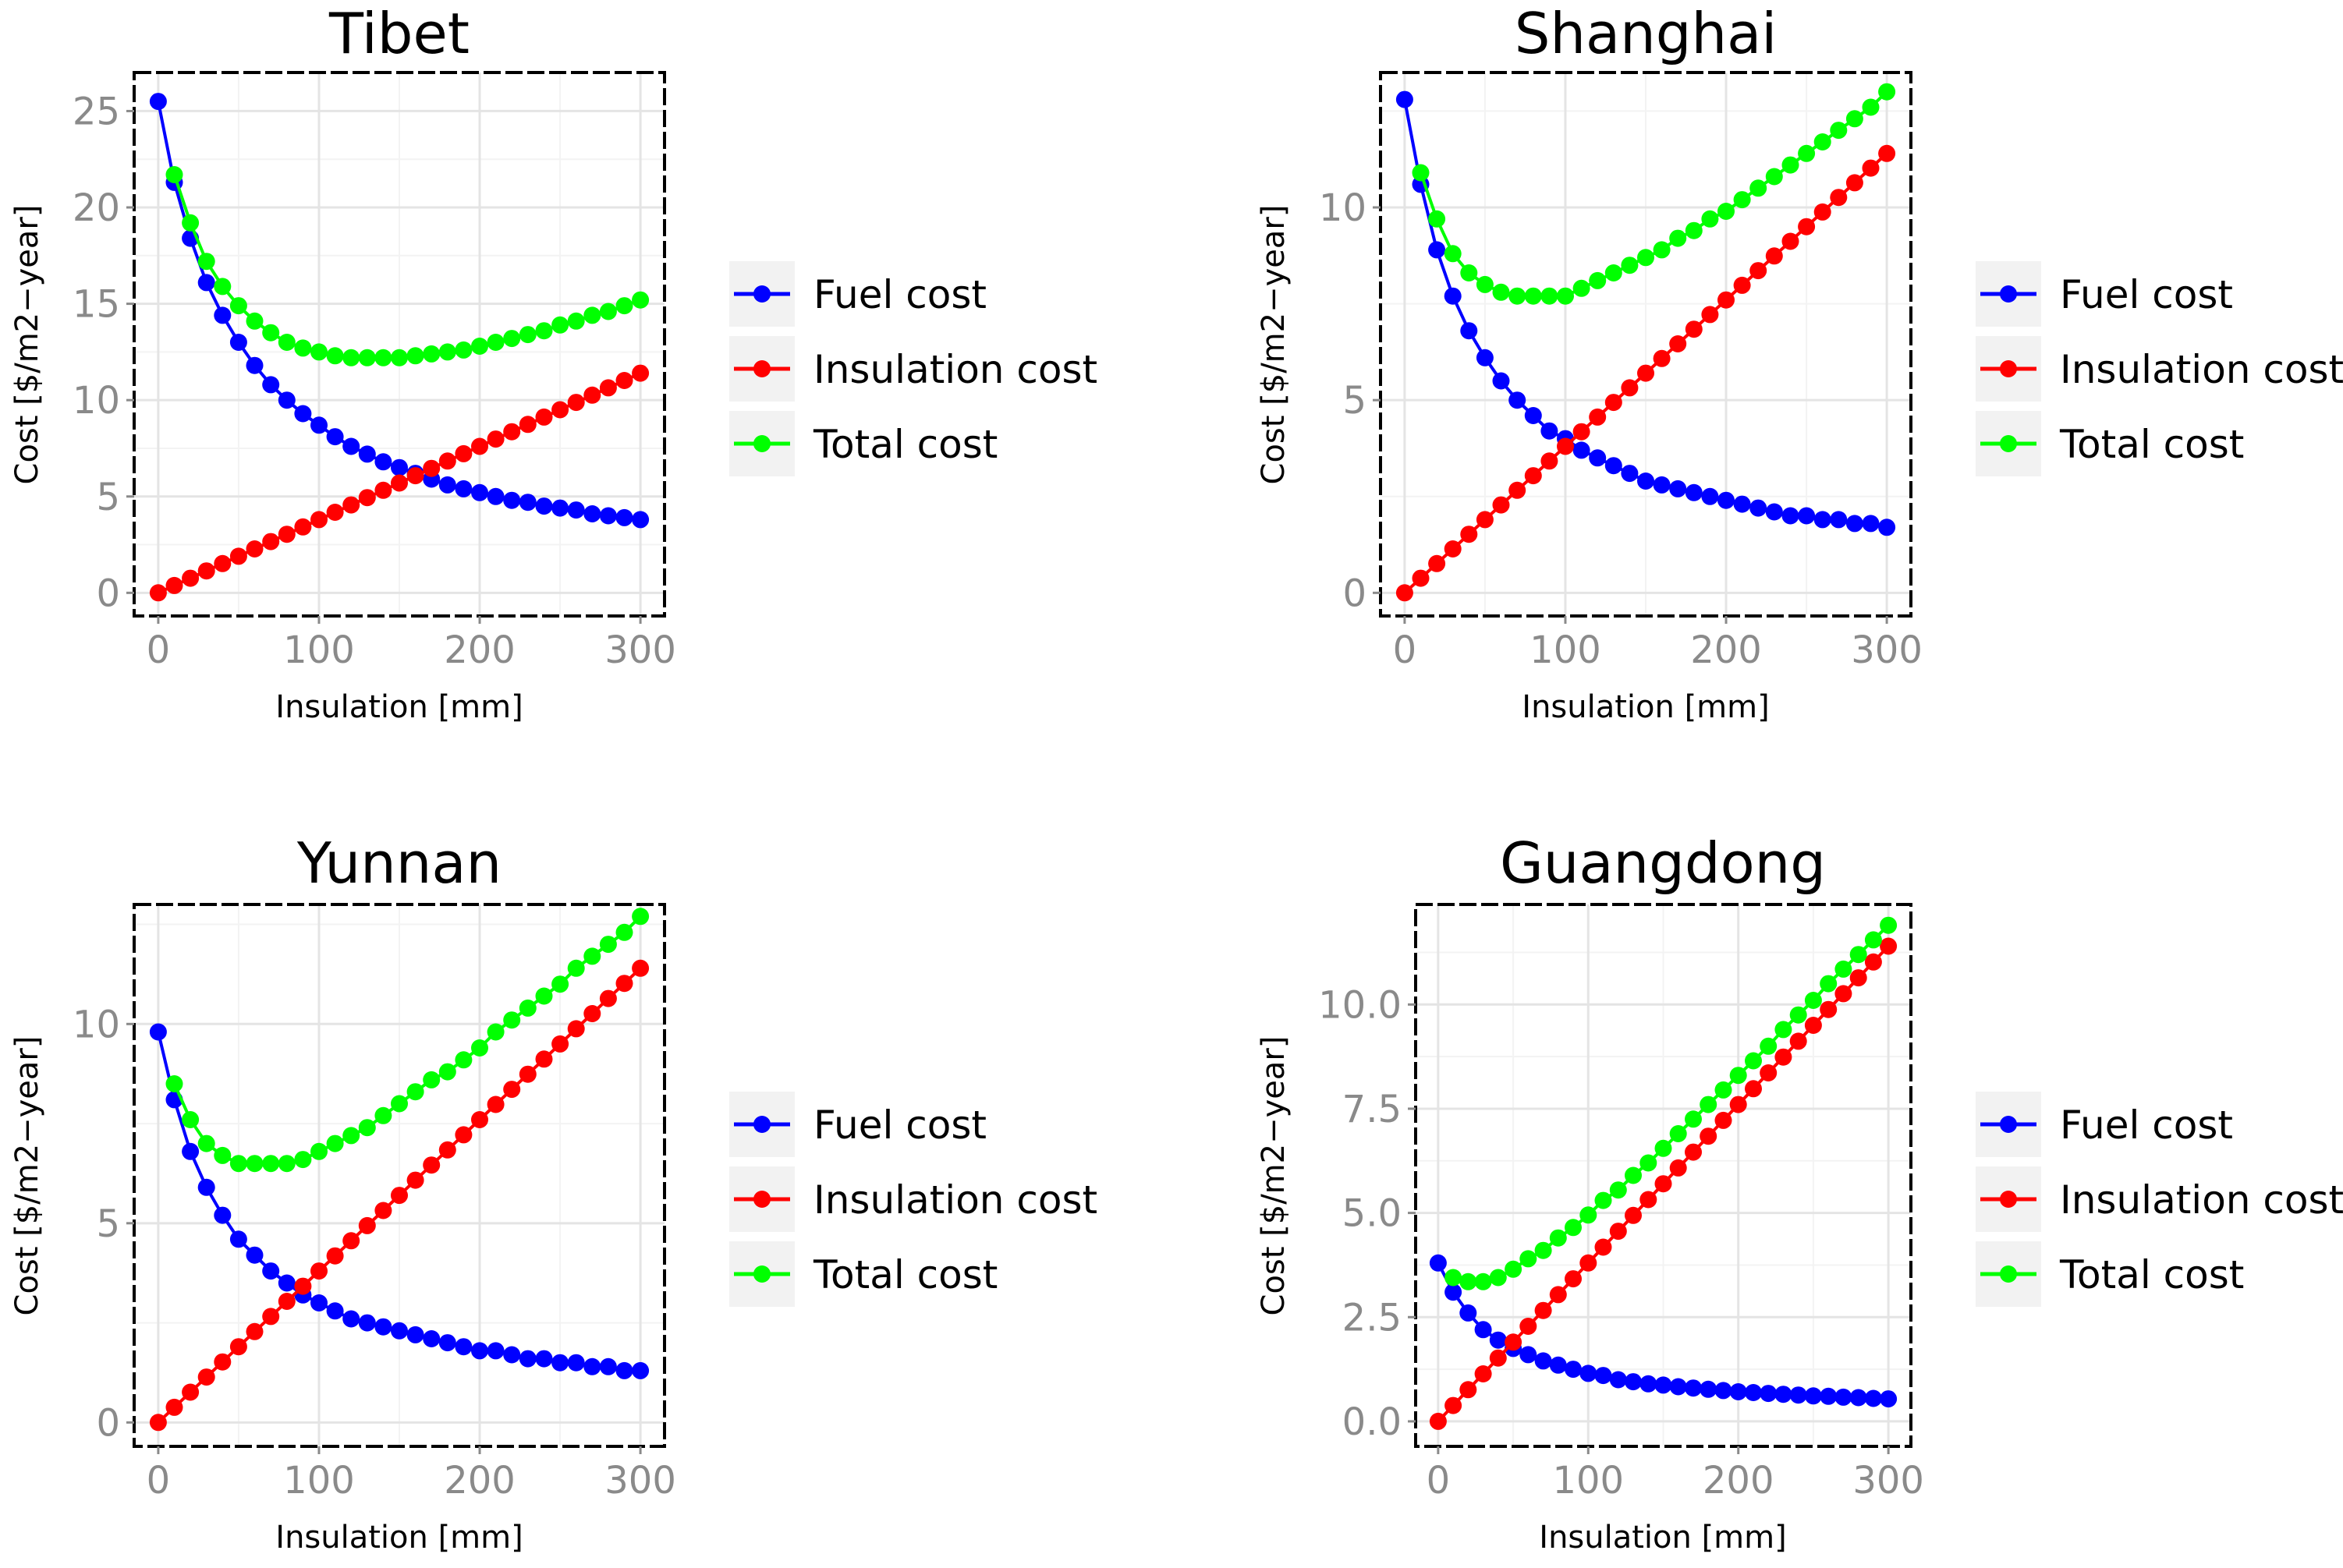 This screenshot has width=2343, height=1568. What do you see at coordinates (1646, 33) in the screenshot?
I see `chart-title: Shanghai` at bounding box center [1646, 33].